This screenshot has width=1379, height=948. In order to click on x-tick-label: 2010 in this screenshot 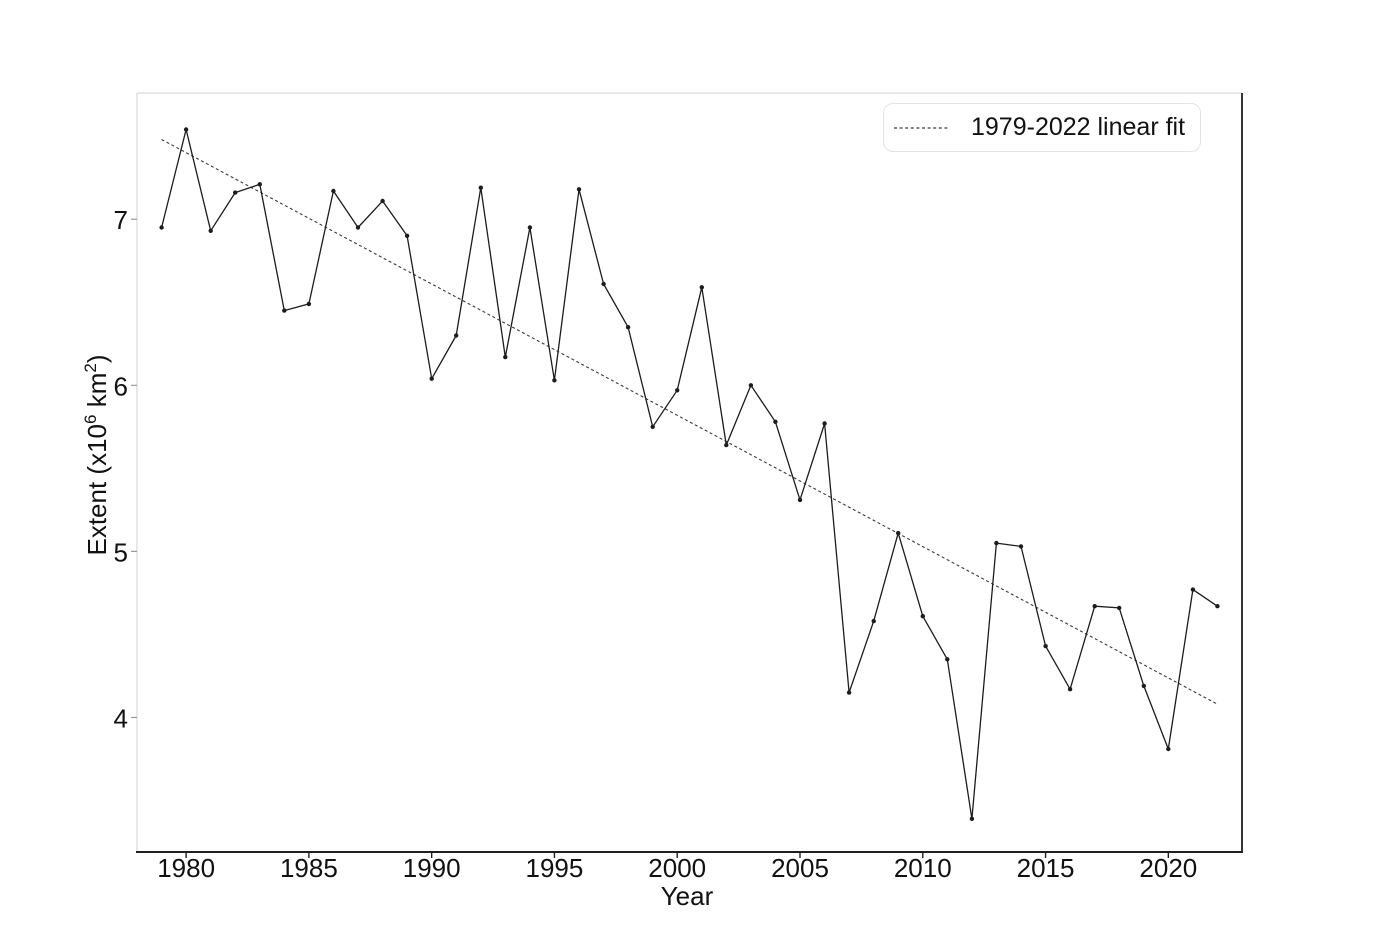, I will do `click(923, 868)`.